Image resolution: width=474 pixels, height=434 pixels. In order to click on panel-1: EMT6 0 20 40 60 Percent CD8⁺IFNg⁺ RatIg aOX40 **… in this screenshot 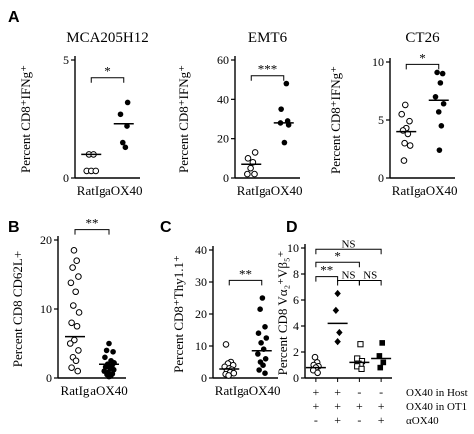, I will do `click(239, 114)`.